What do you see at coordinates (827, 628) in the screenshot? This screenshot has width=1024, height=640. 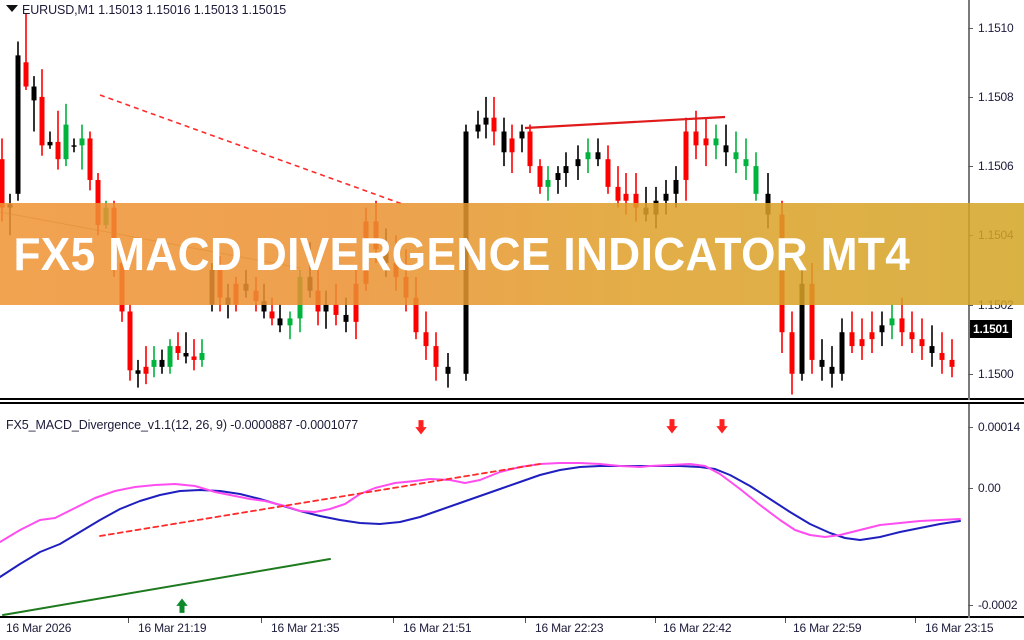 I see `time-axis-label: 16 Mar 22:59` at bounding box center [827, 628].